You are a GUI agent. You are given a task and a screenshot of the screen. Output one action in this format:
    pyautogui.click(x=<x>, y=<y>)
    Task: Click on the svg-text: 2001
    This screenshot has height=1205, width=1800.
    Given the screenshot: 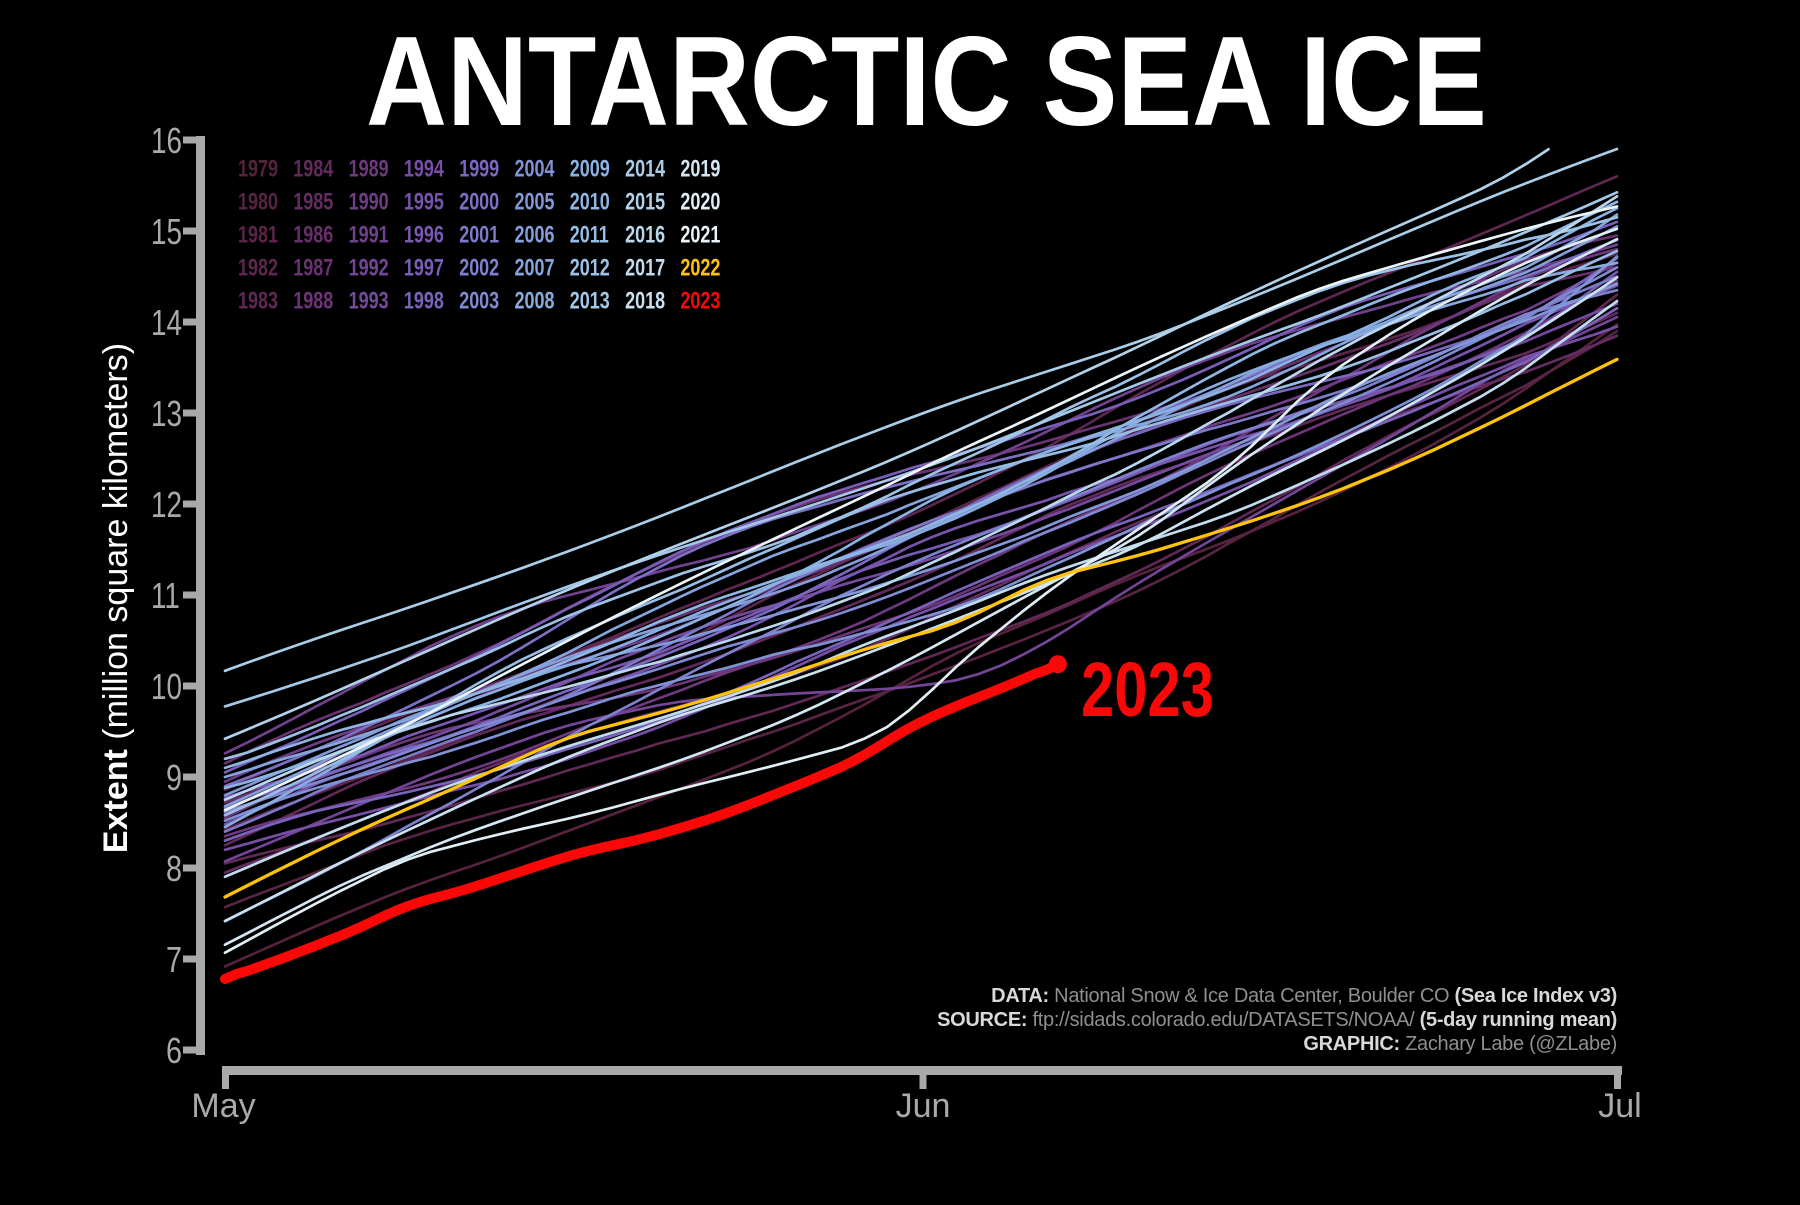 What is the action you would take?
    pyautogui.click(x=479, y=235)
    